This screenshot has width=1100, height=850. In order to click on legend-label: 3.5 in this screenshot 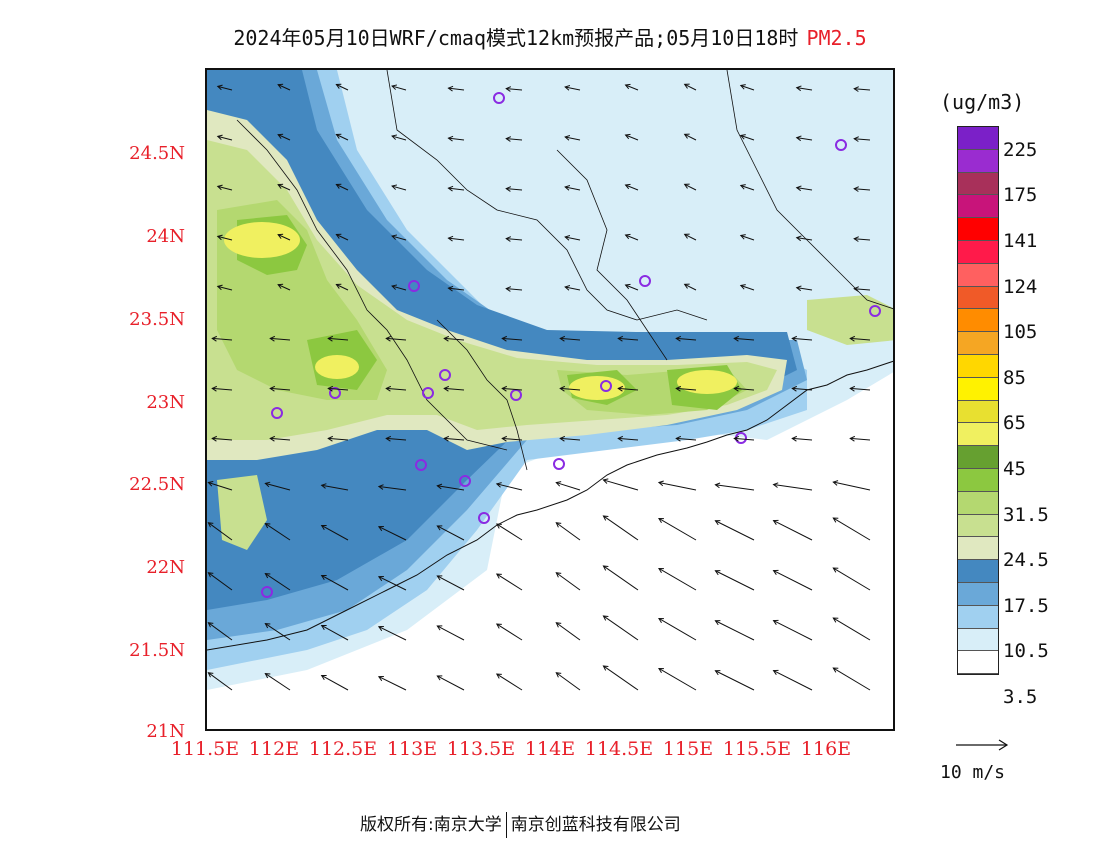, I will do `click(1020, 697)`.